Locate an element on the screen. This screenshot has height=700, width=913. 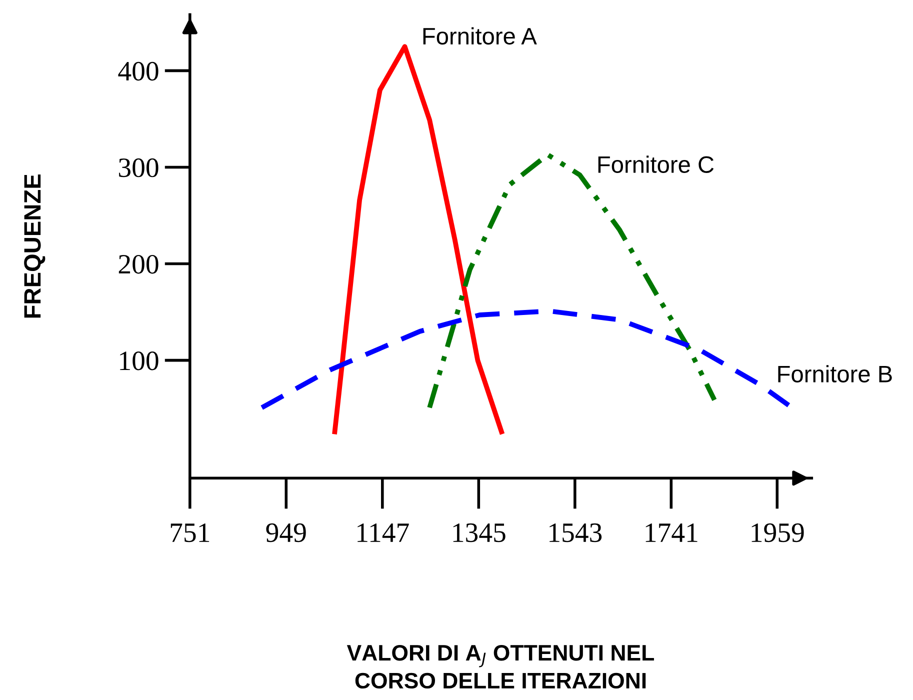
x-axis-title: VALORI DI A$_{J}$ OTTENUTI NEL CORSO DELLE ITERAZIONI is located at coordinates (500, 666).